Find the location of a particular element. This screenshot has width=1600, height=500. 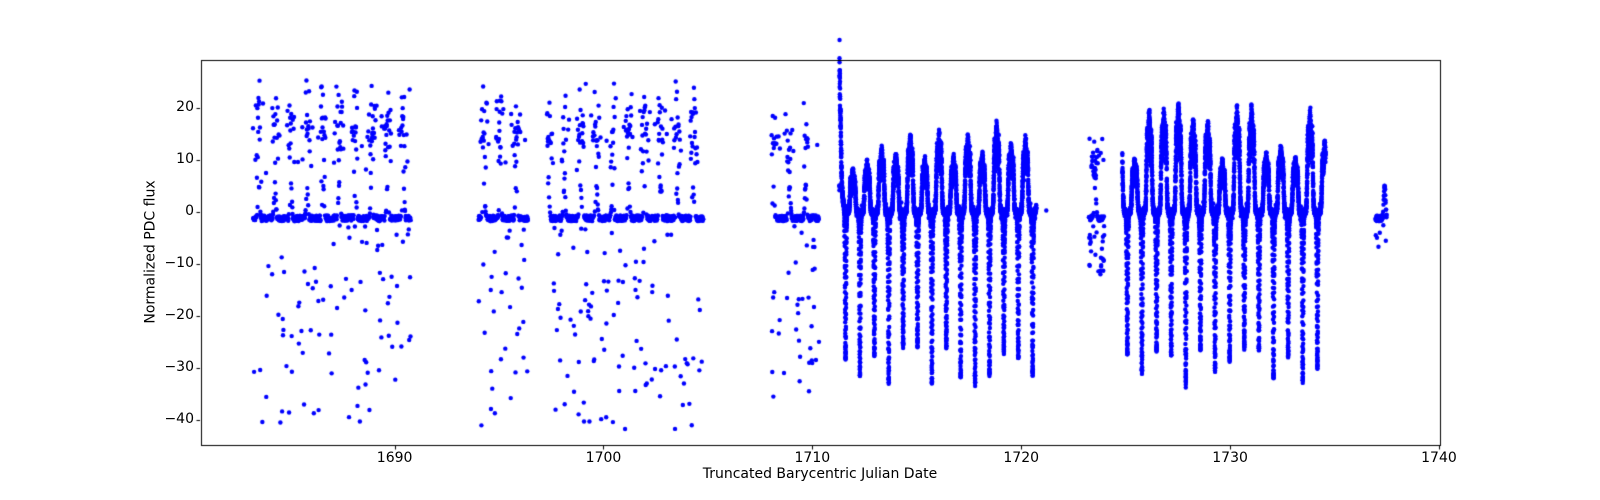

y-tick-label: −30 is located at coordinates (179, 366).